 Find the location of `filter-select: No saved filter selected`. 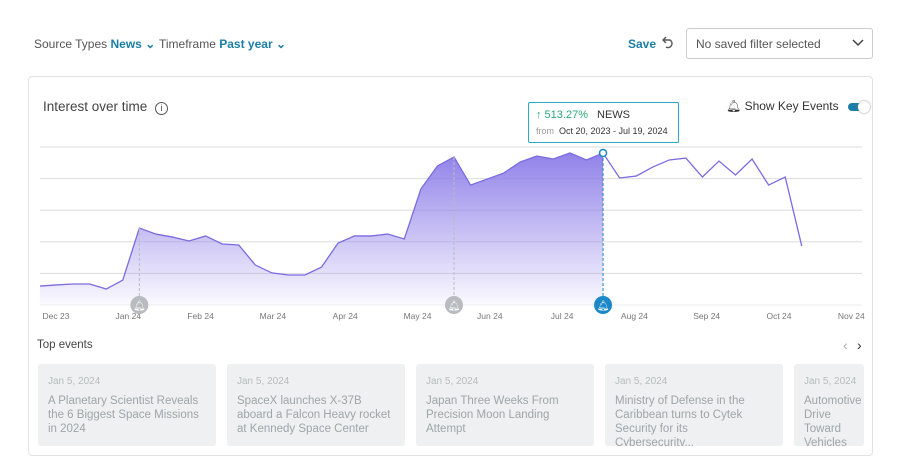

filter-select: No saved filter selected is located at coordinates (779, 43).